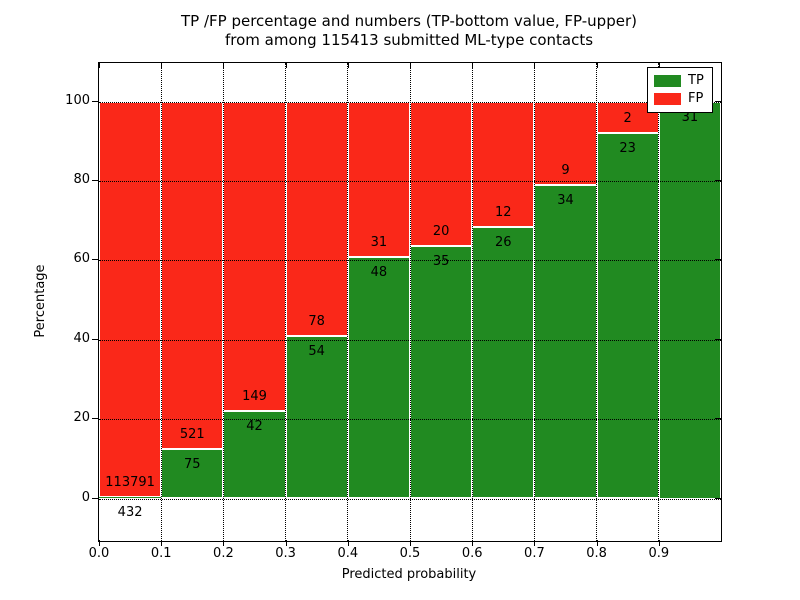 This screenshot has width=800, height=600. Describe the element at coordinates (316, 322) in the screenshot. I see `bar-count-label-fp: 78` at that location.